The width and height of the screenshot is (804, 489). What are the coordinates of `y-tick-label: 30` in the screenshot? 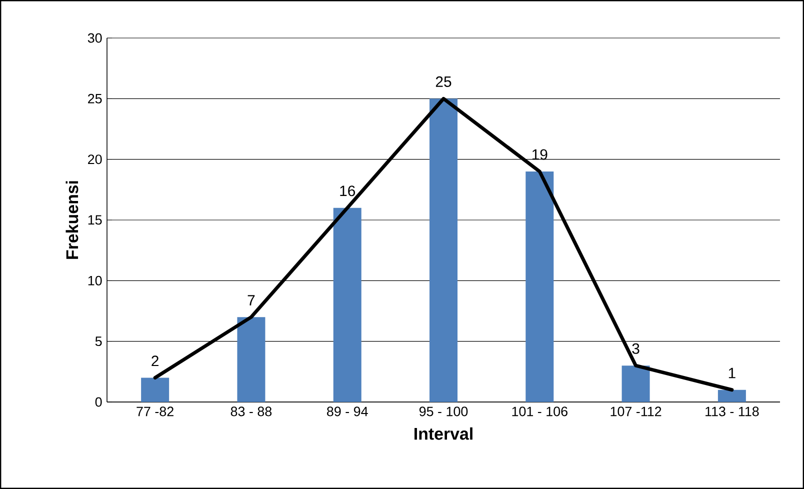 It's located at (95, 38).